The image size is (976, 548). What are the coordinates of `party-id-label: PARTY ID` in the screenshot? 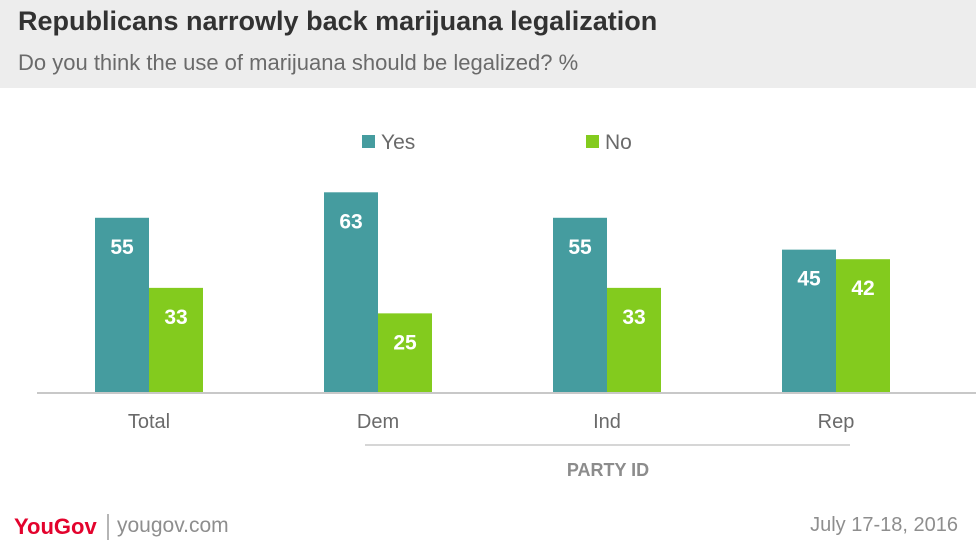 It's located at (608, 470).